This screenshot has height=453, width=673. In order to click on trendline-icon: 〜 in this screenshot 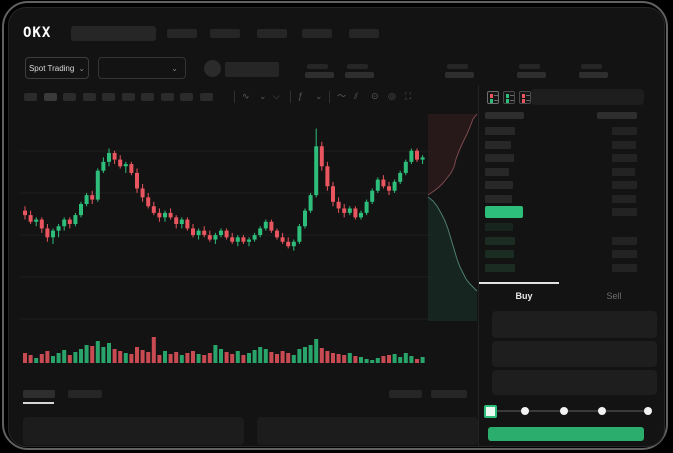, I will do `click(342, 96)`.